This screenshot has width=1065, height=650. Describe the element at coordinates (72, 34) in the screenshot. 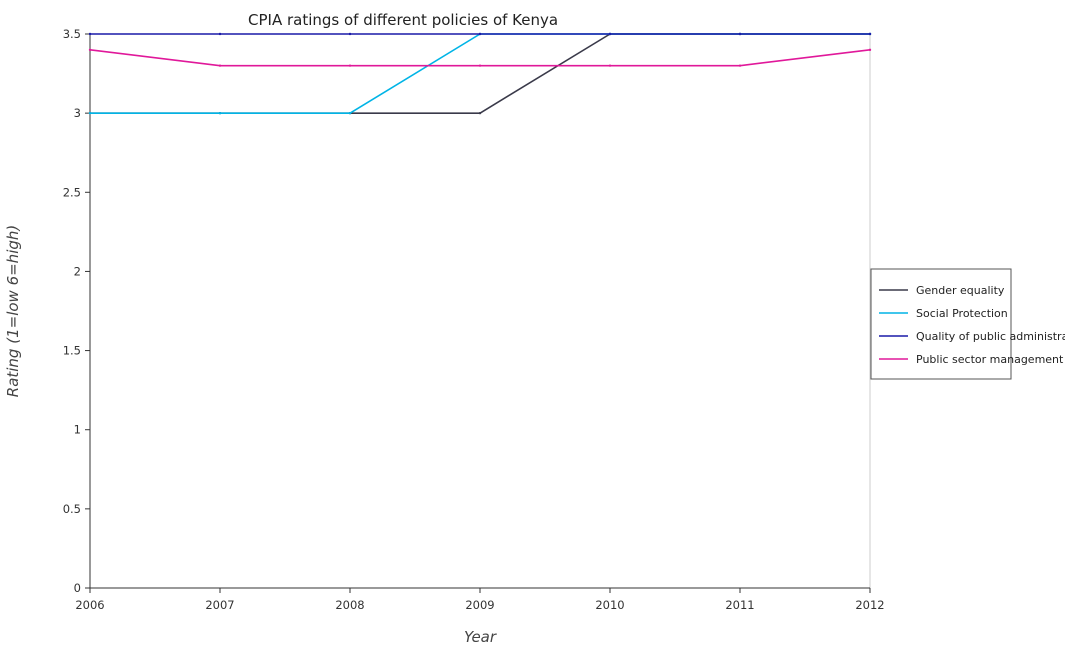

I see `y-tick-label: 3.5` at that location.